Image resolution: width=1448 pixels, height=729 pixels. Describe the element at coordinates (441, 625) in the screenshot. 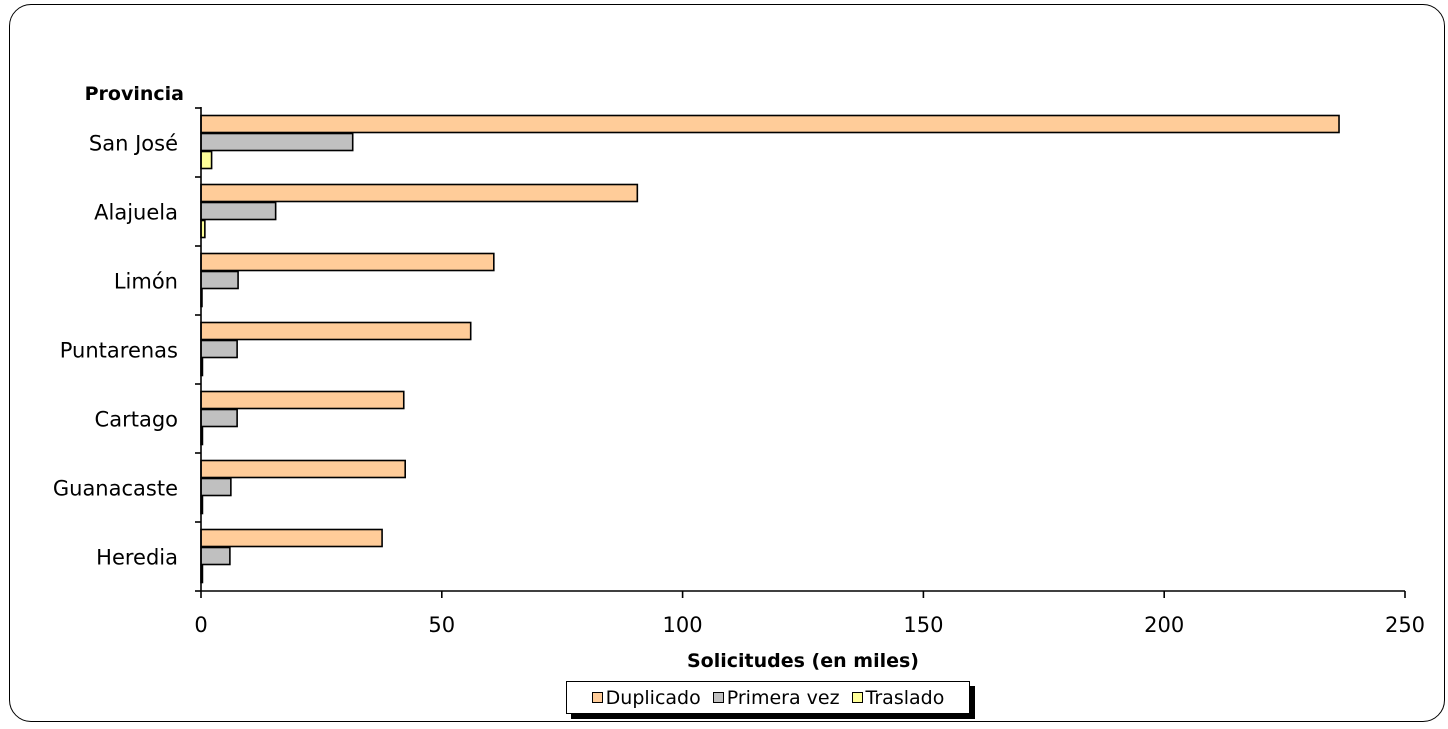

I see `x-tick-label: 50` at that location.